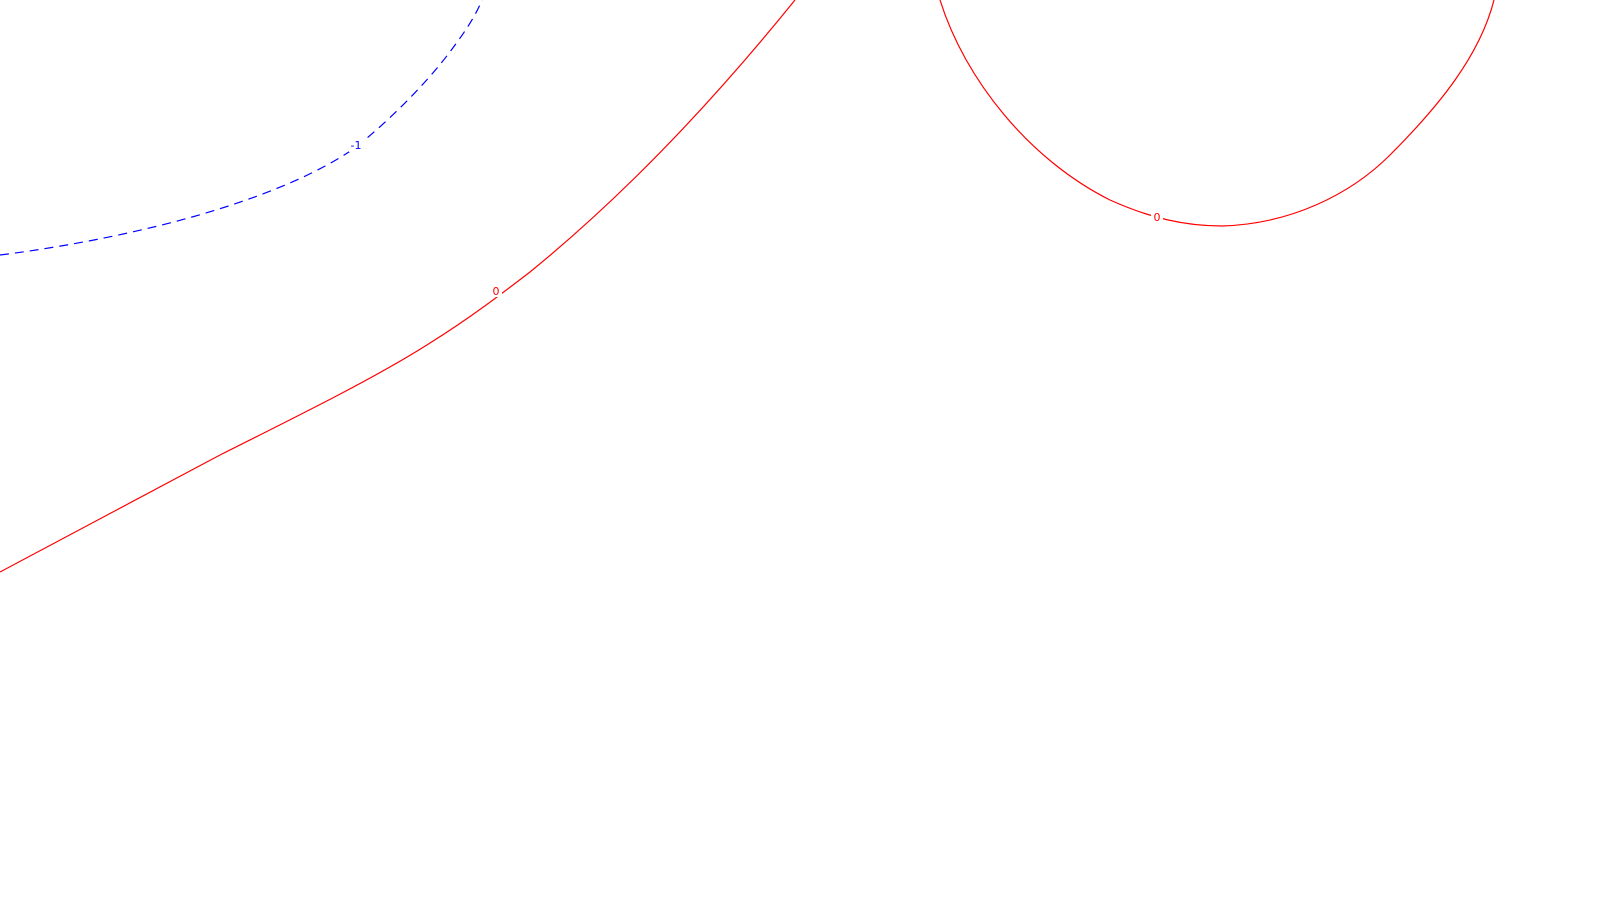 This screenshot has height=900, width=1600. What do you see at coordinates (241, 128) in the screenshot?
I see `contour-line-neg1` at bounding box center [241, 128].